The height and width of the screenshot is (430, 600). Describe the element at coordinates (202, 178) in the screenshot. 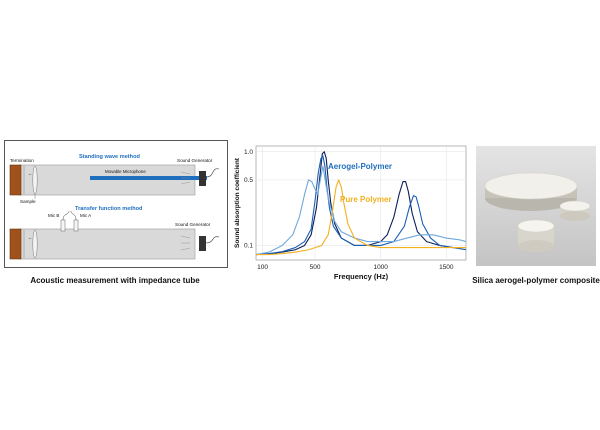

I see `sound-generator-top-icon` at that location.